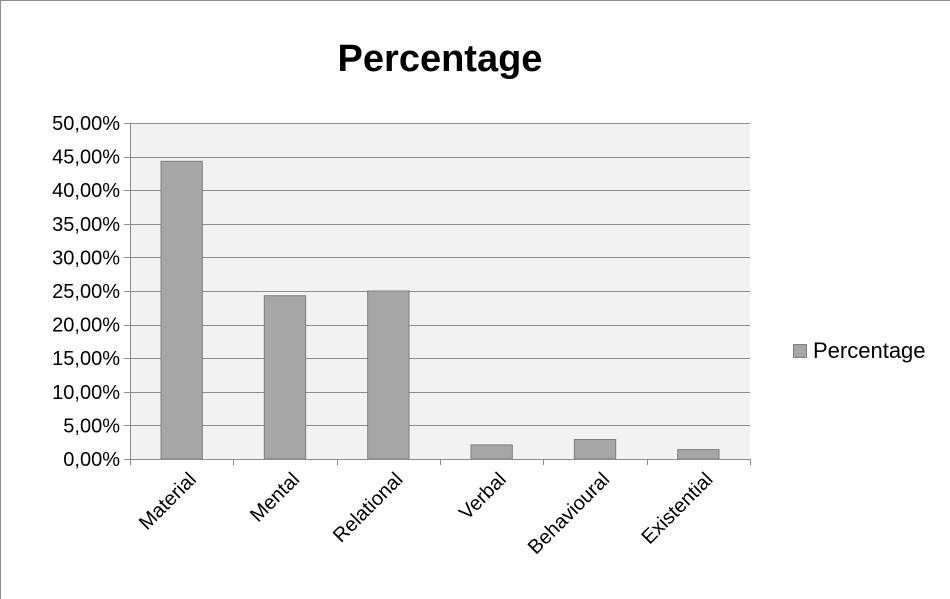  I want to click on y-tick-label: 15,00%, so click(86, 359).